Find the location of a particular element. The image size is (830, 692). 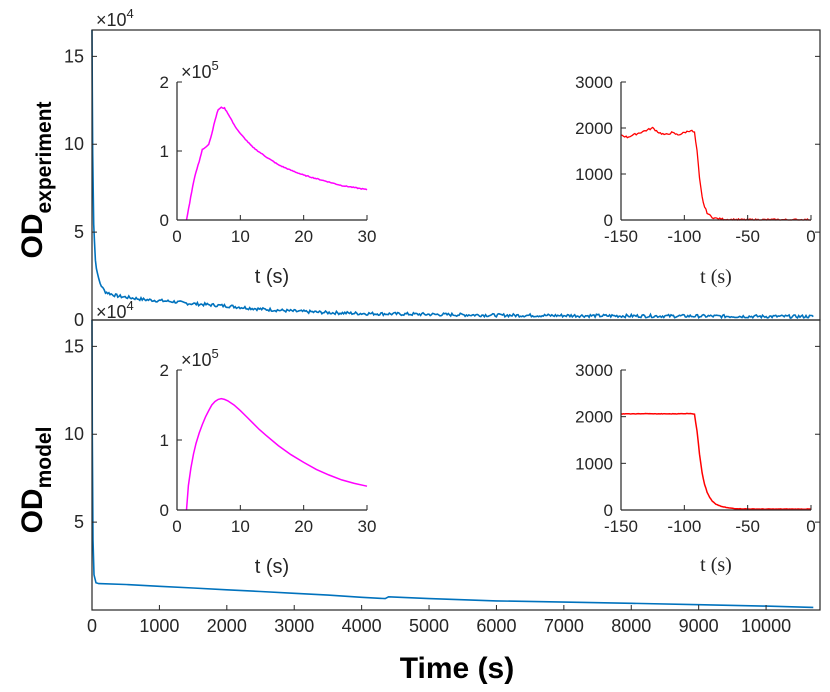

series-line-late-model is located at coordinates (715, 461).